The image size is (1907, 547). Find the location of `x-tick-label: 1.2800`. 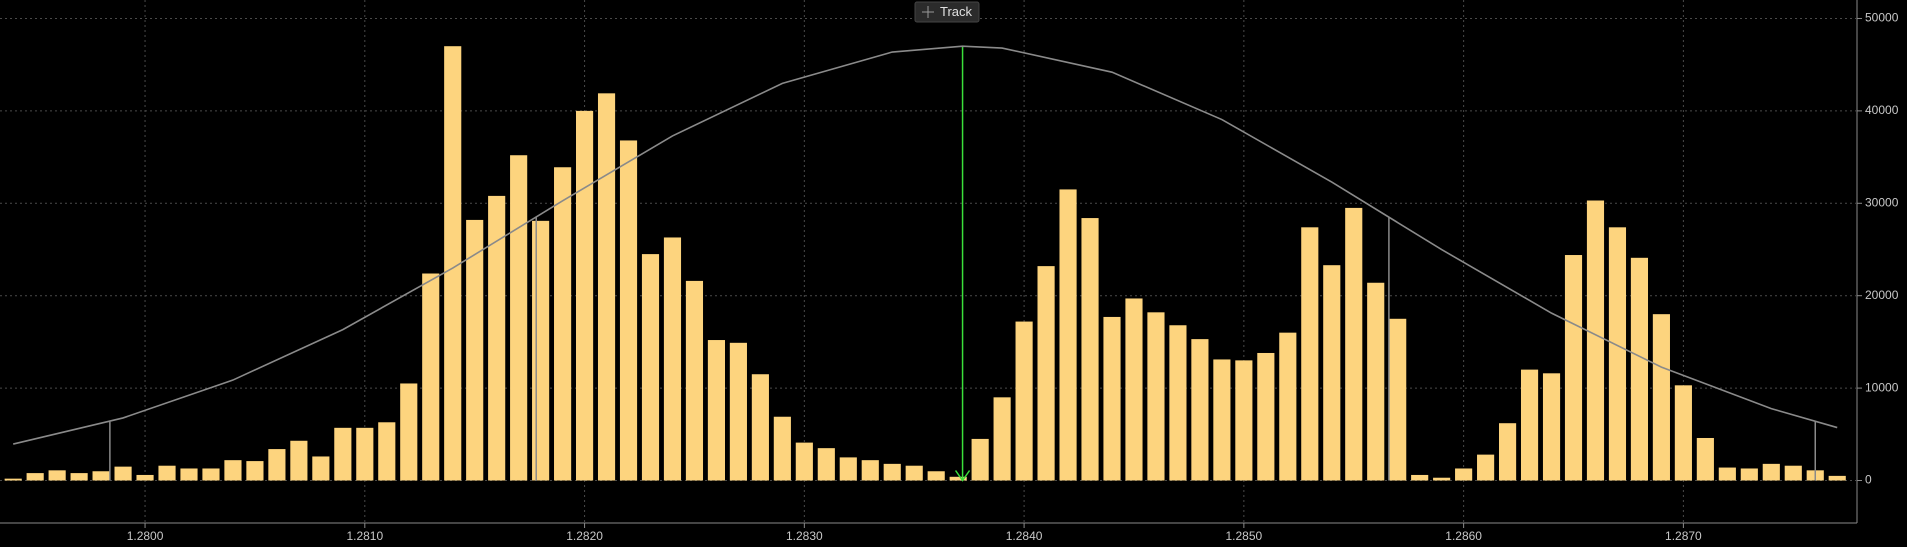

x-tick-label: 1.2800 is located at coordinates (145, 536).